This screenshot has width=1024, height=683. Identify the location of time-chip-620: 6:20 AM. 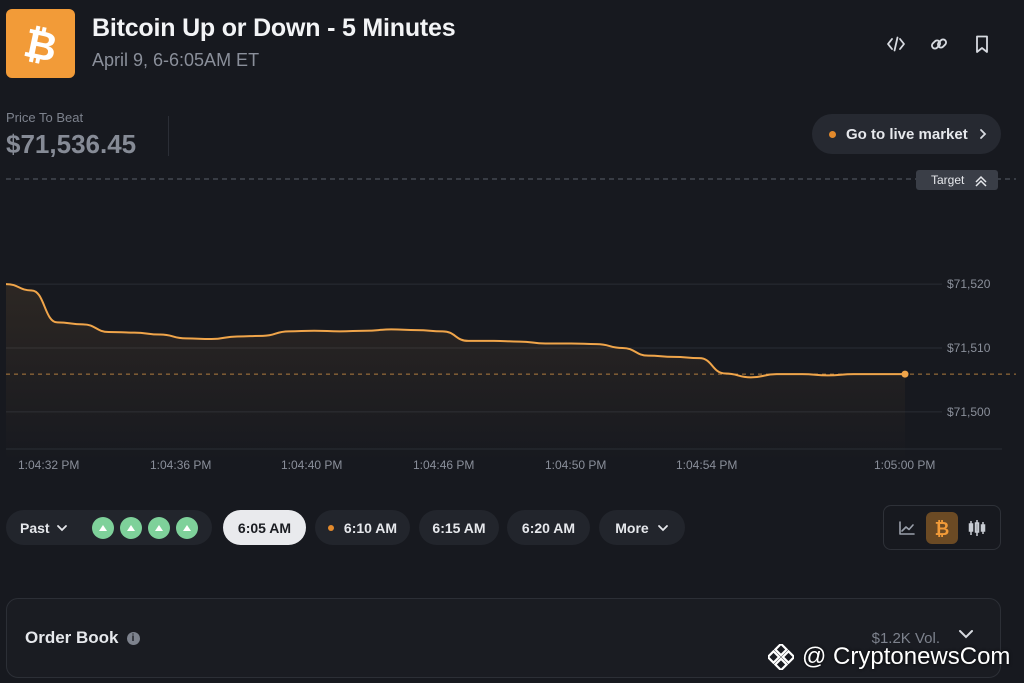
(548, 527).